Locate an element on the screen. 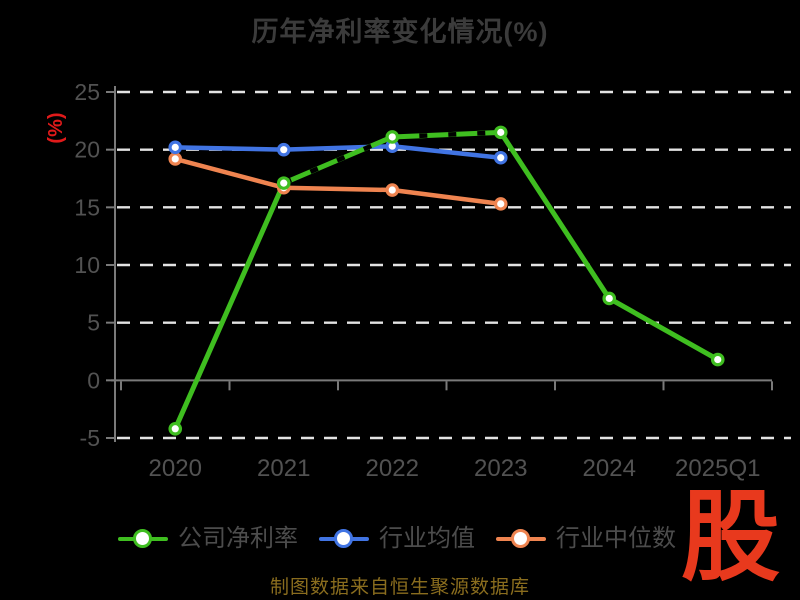  y-tick-label: 25 is located at coordinates (87, 92).